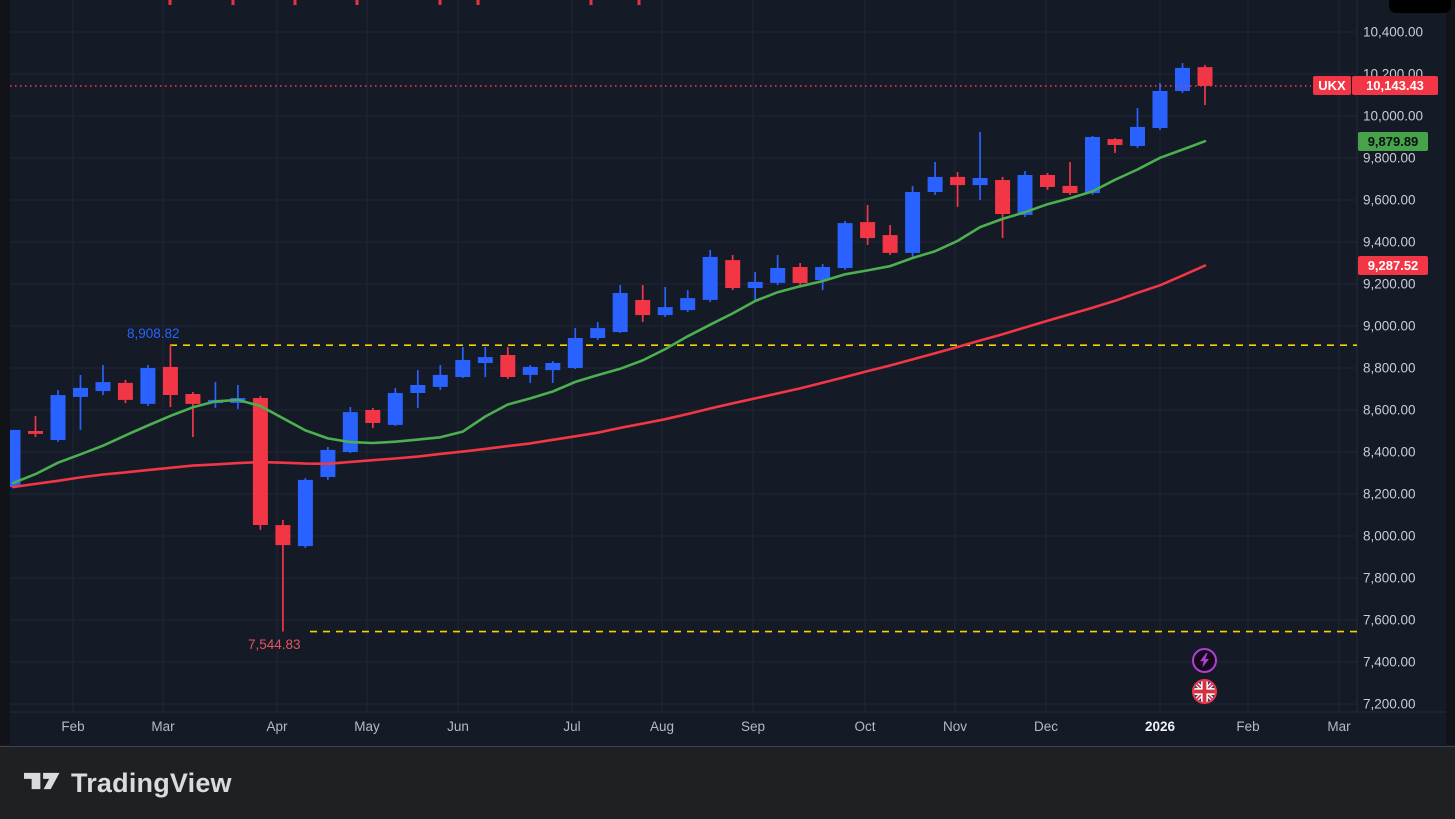  Describe the element at coordinates (1393, 116) in the screenshot. I see `svg-text: 10,000.00` at that location.